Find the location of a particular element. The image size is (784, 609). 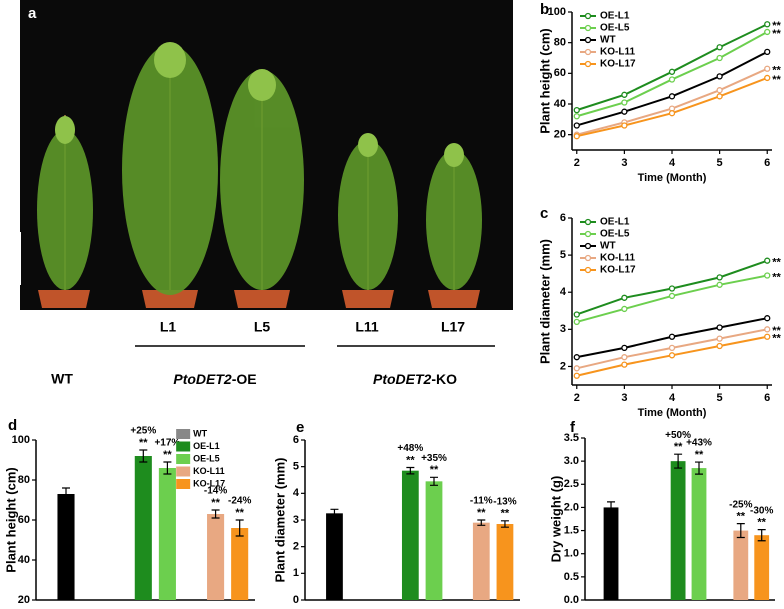

group-suffix: -OE is located at coordinates (244, 379).